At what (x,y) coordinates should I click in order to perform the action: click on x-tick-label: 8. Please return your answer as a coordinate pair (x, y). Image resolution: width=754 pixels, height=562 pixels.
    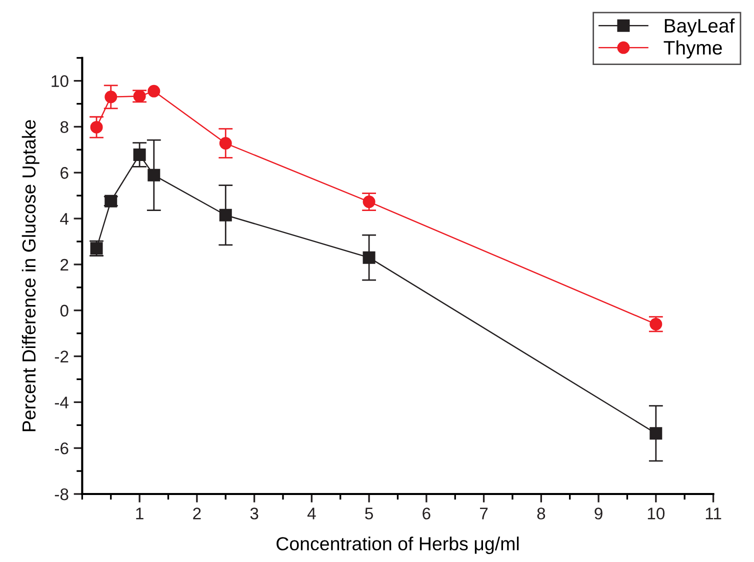
    Looking at the image, I should click on (541, 514).